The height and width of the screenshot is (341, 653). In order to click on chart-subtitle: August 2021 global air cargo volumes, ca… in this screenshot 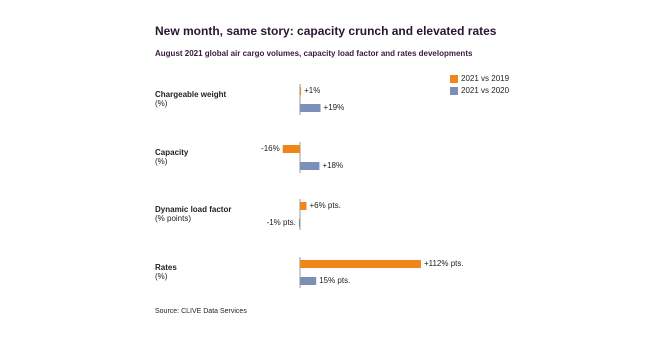, I will do `click(314, 53)`.